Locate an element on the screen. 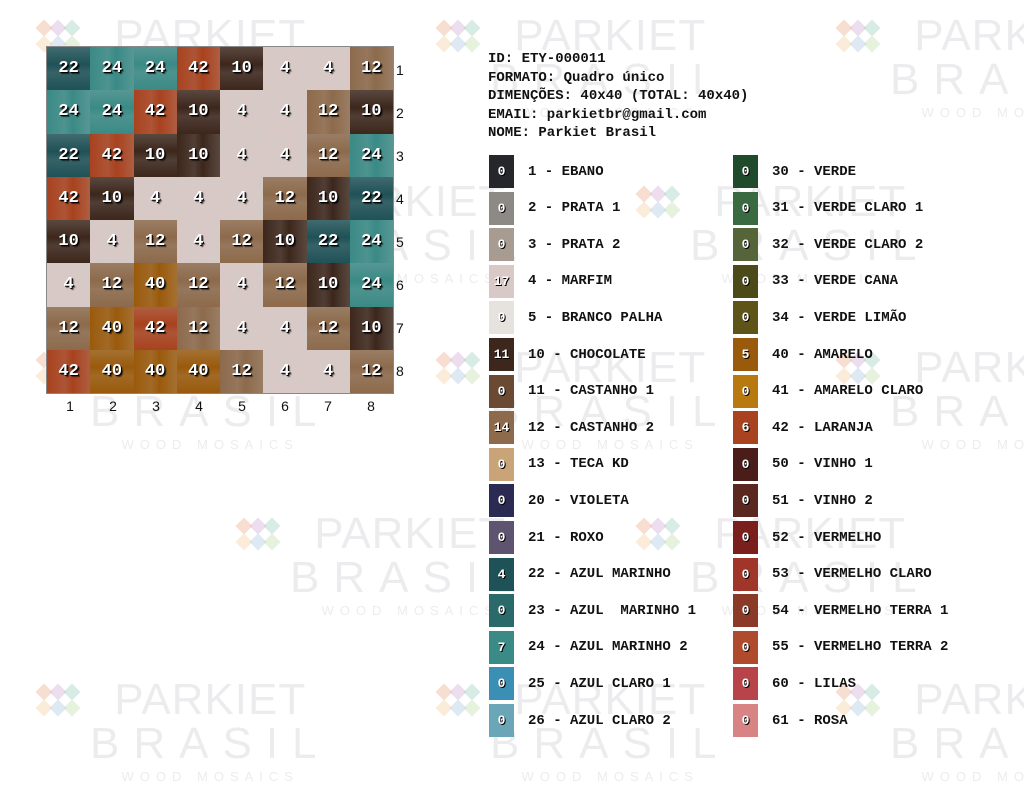 This screenshot has width=1024, height=787. legend-label: 30 - VERDE is located at coordinates (814, 171).